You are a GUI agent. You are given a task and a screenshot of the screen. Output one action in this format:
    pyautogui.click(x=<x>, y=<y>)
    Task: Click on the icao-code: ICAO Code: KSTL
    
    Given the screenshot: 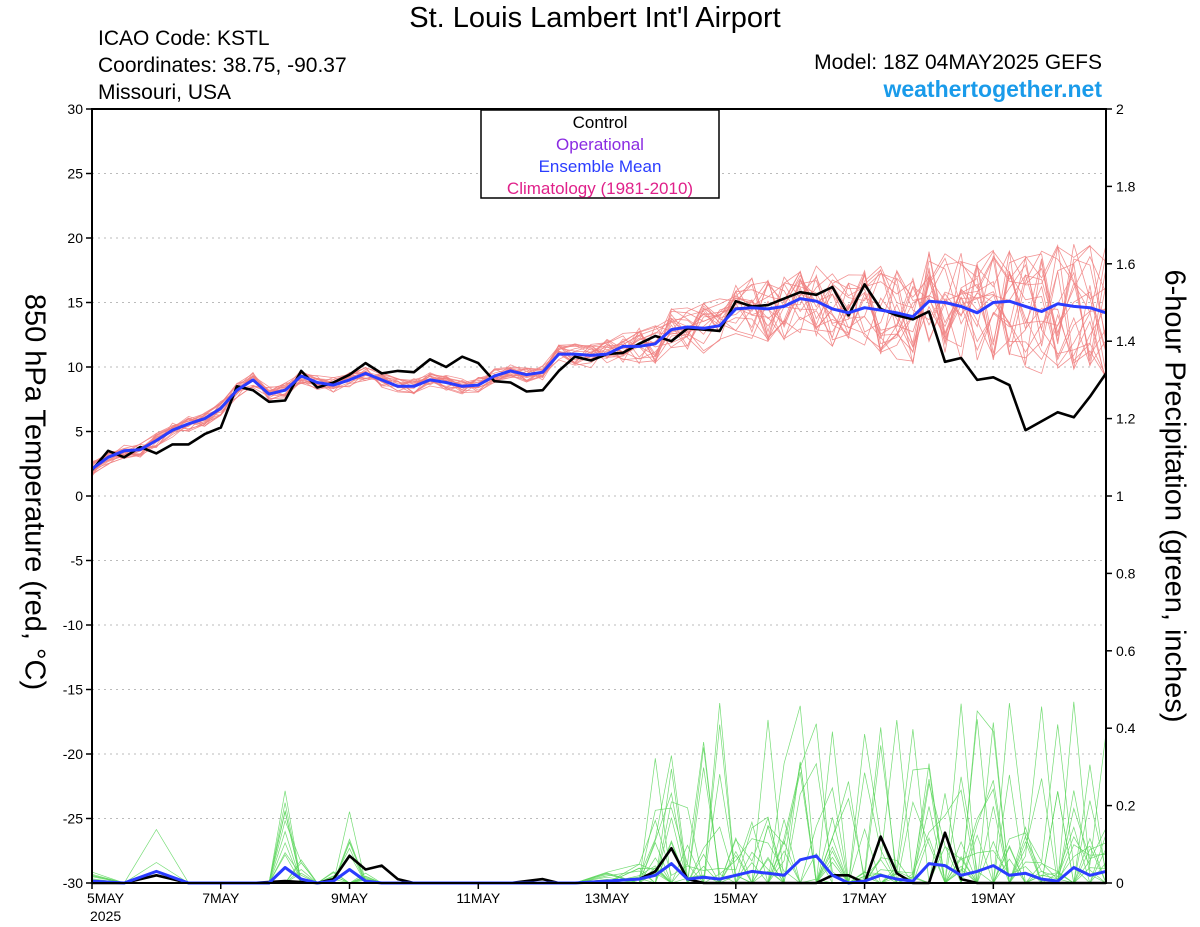 What is the action you would take?
    pyautogui.click(x=184, y=38)
    